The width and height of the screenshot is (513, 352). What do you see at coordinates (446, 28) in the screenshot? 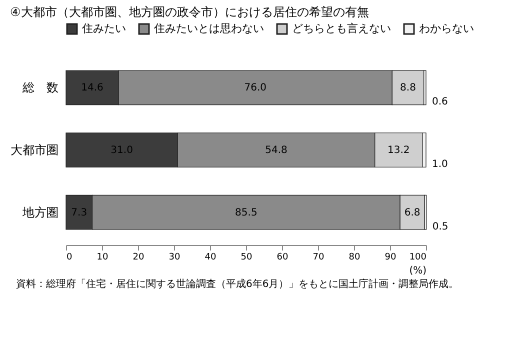
I see `legend-label: わからない` at bounding box center [446, 28].